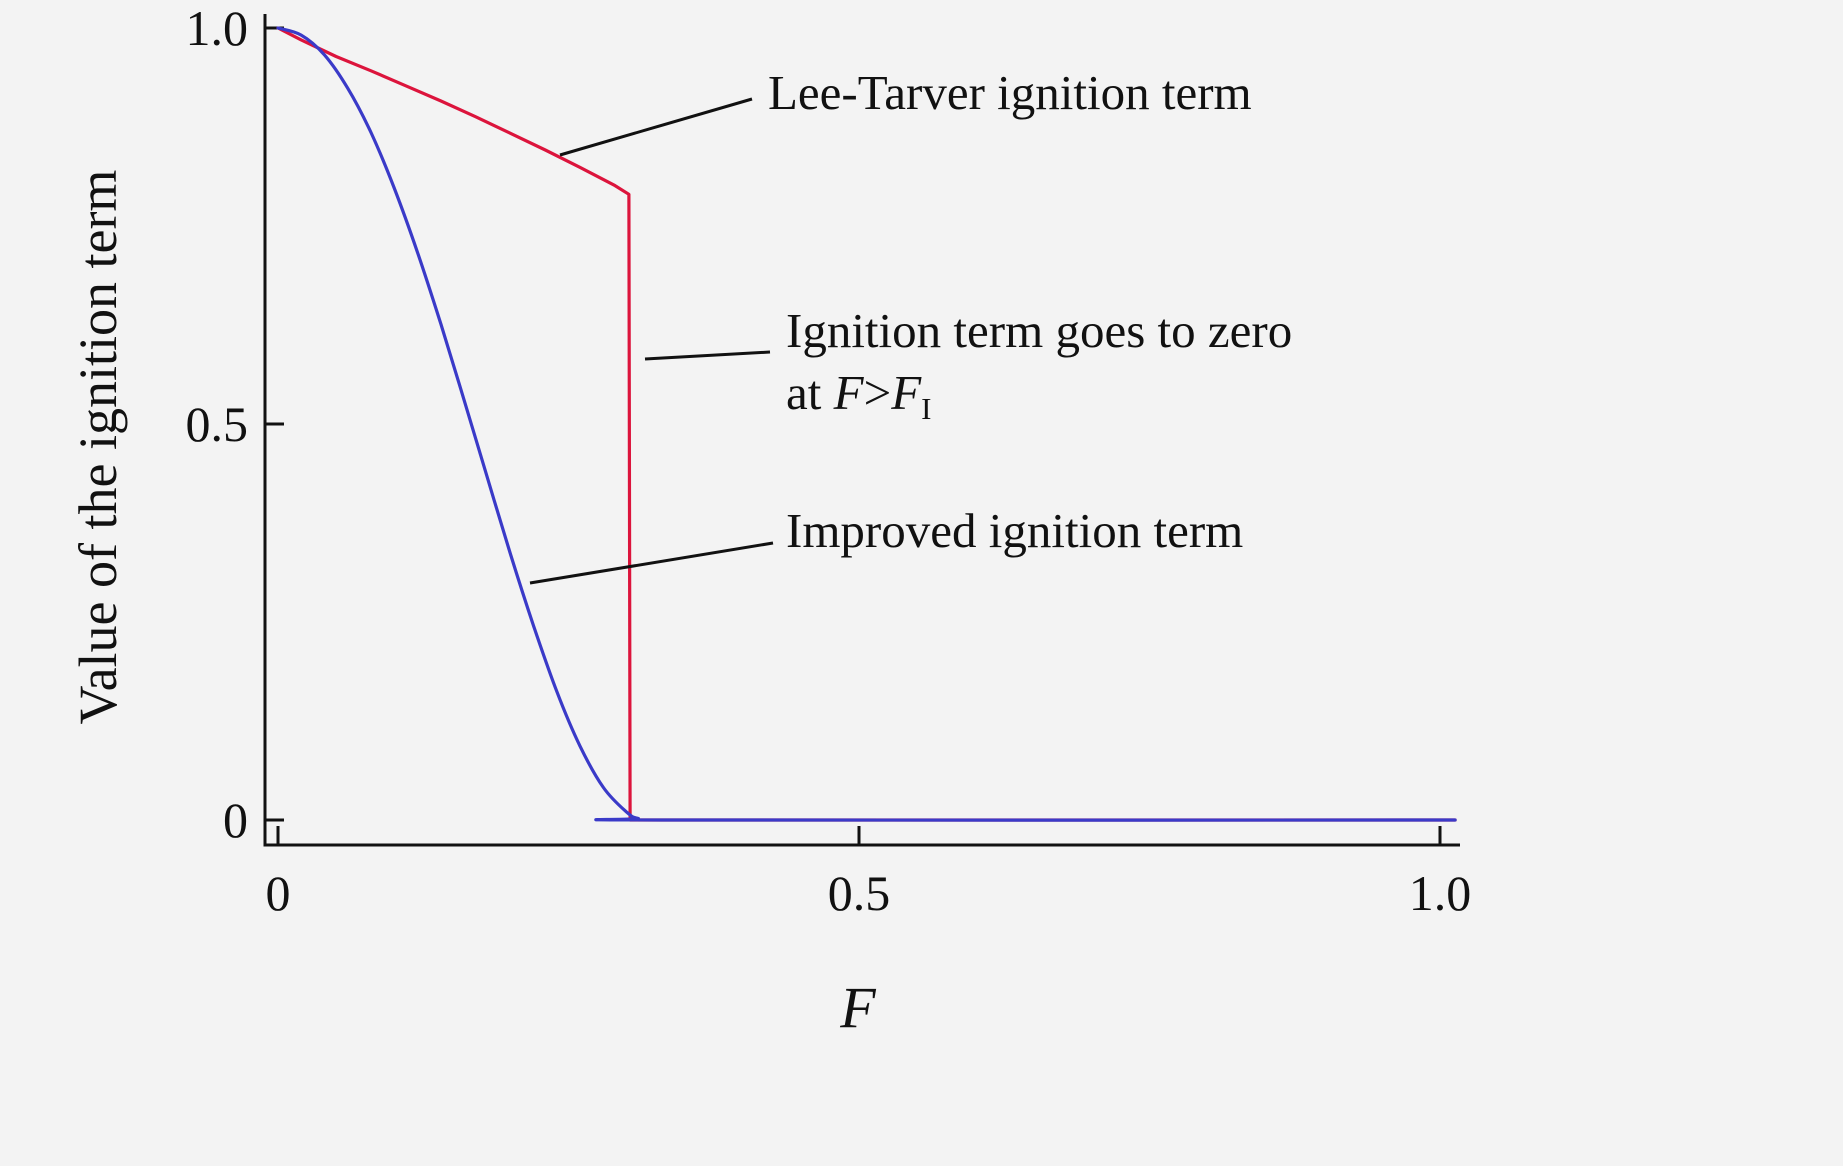 The height and width of the screenshot is (1166, 1843). Describe the element at coordinates (217, 28) in the screenshot. I see `y-tick-label: 1.0` at that location.